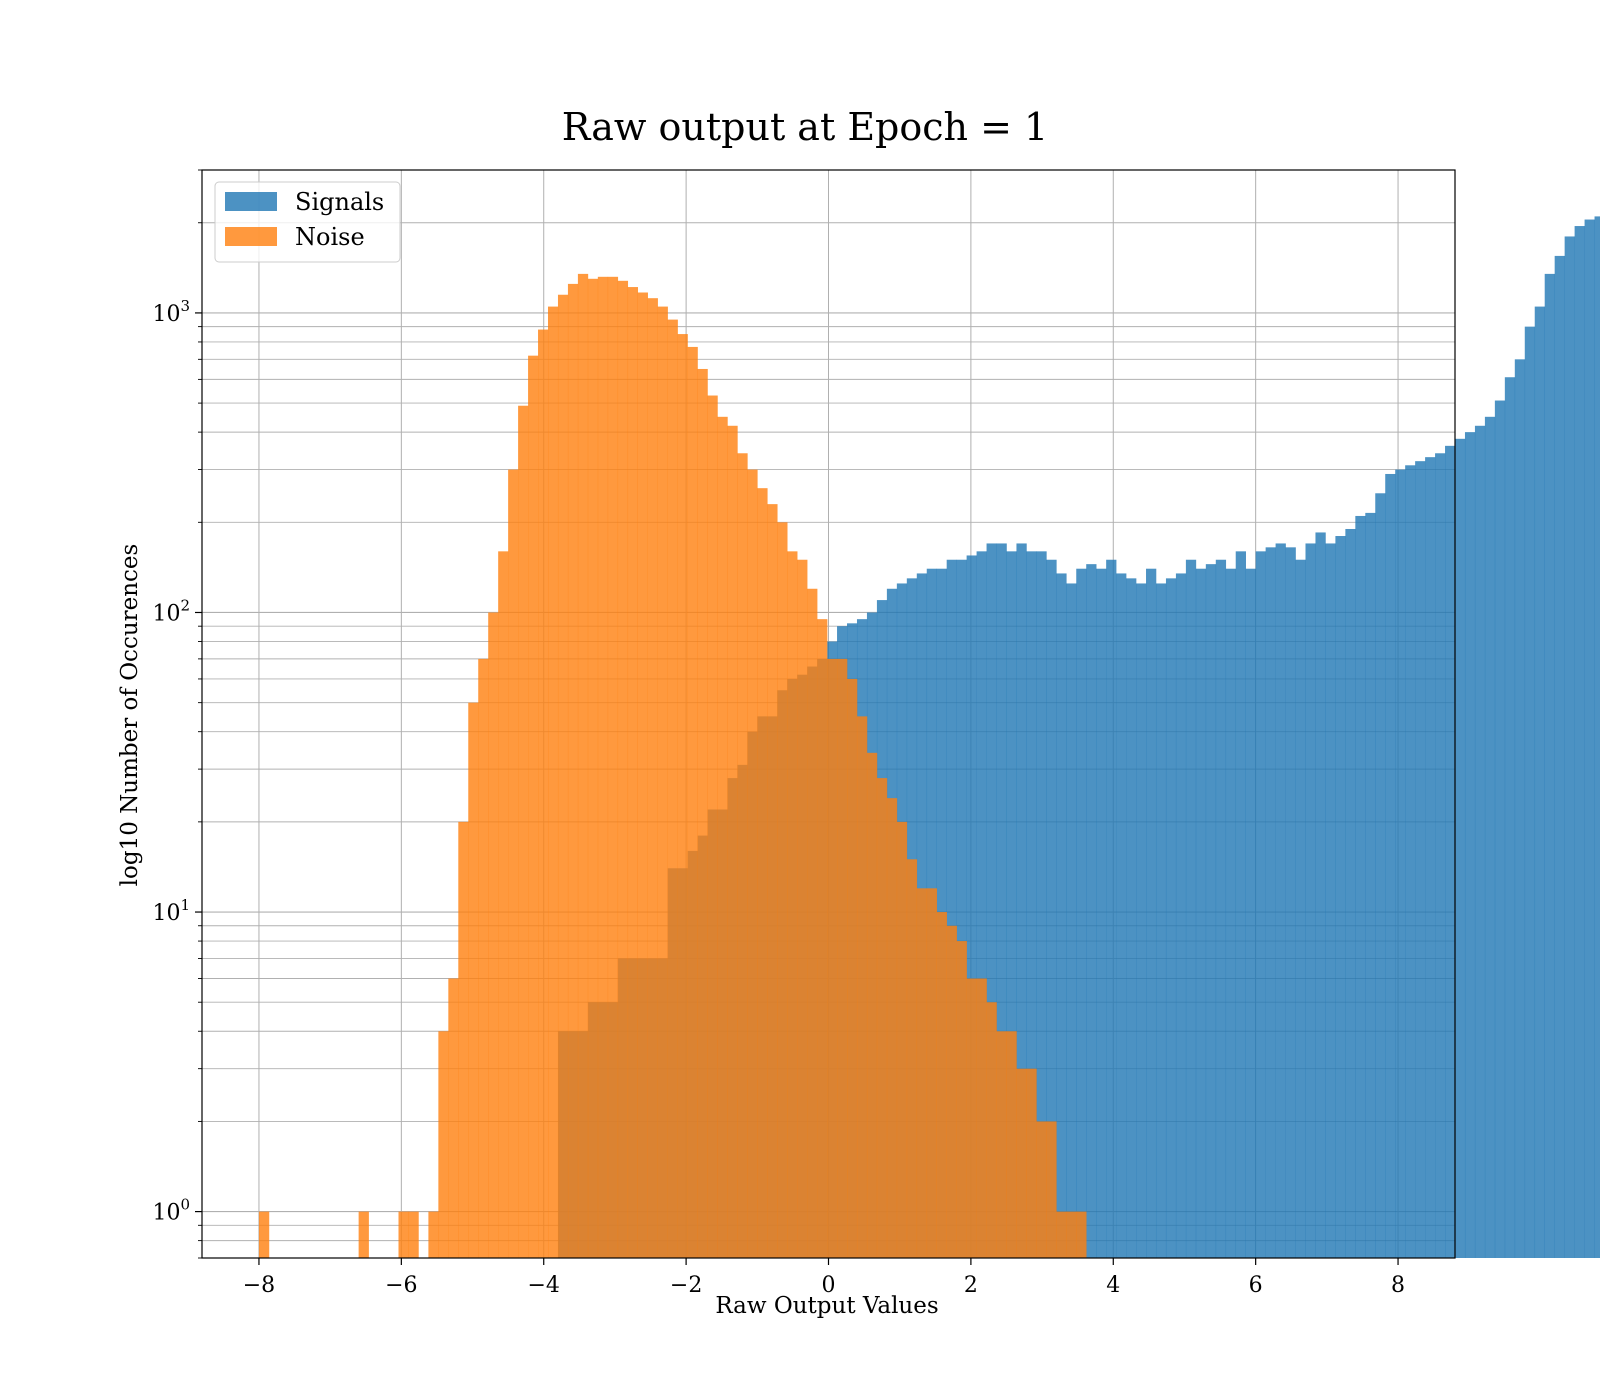  Describe the element at coordinates (1256, 1285) in the screenshot. I see `x-tick-label: 6` at that location.